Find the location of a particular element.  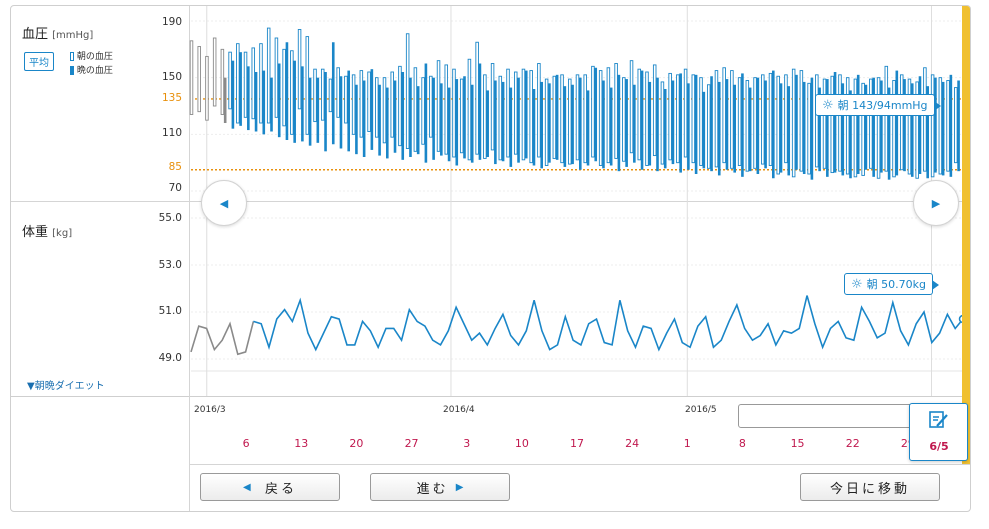

day-label: 1 is located at coordinates (687, 443).